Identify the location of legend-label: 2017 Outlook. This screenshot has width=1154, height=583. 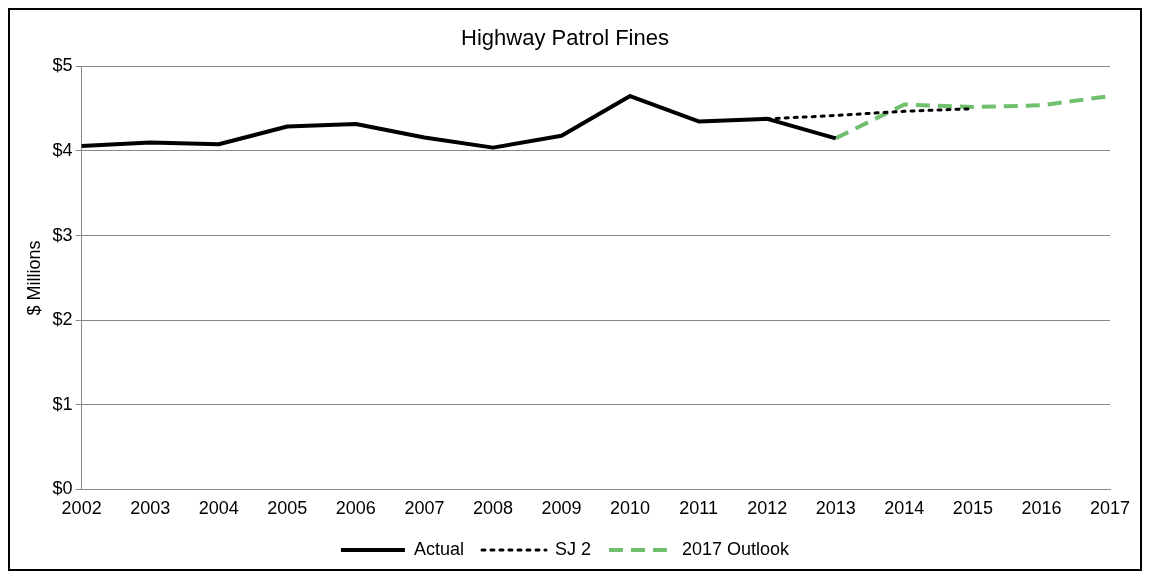
(736, 548).